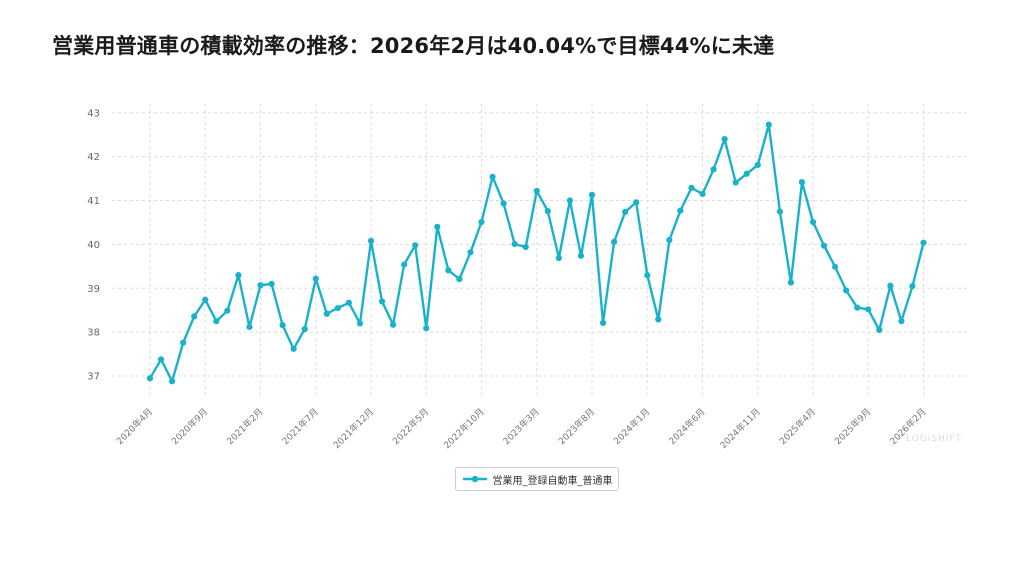 This screenshot has height=576, width=1024. Describe the element at coordinates (852, 426) in the screenshot. I see `x-tick-label: 2025年9月` at that location.